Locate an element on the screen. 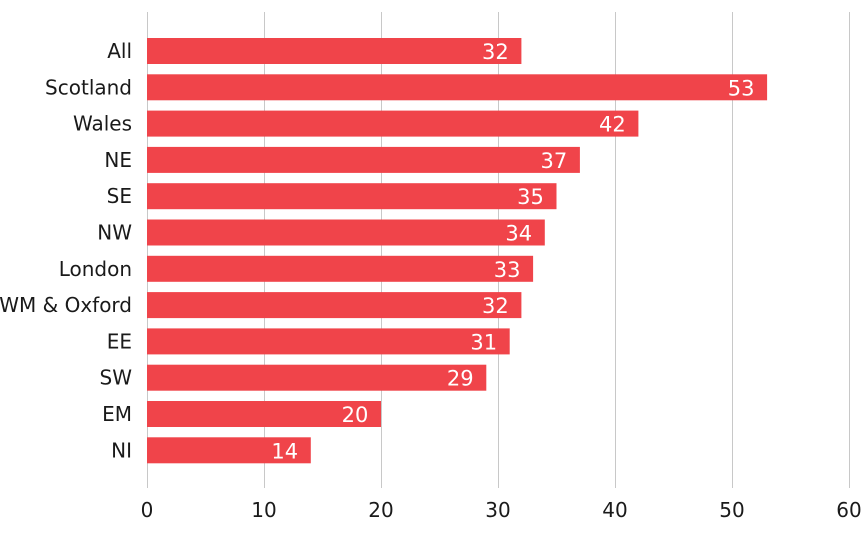 This screenshot has height=540, width=868. category-label: Wales is located at coordinates (102, 124).